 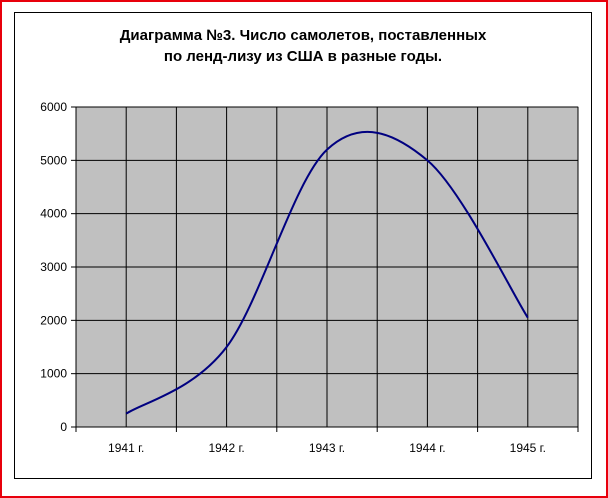 What do you see at coordinates (53, 267) in the screenshot?
I see `y-tick-label: 3000` at bounding box center [53, 267].